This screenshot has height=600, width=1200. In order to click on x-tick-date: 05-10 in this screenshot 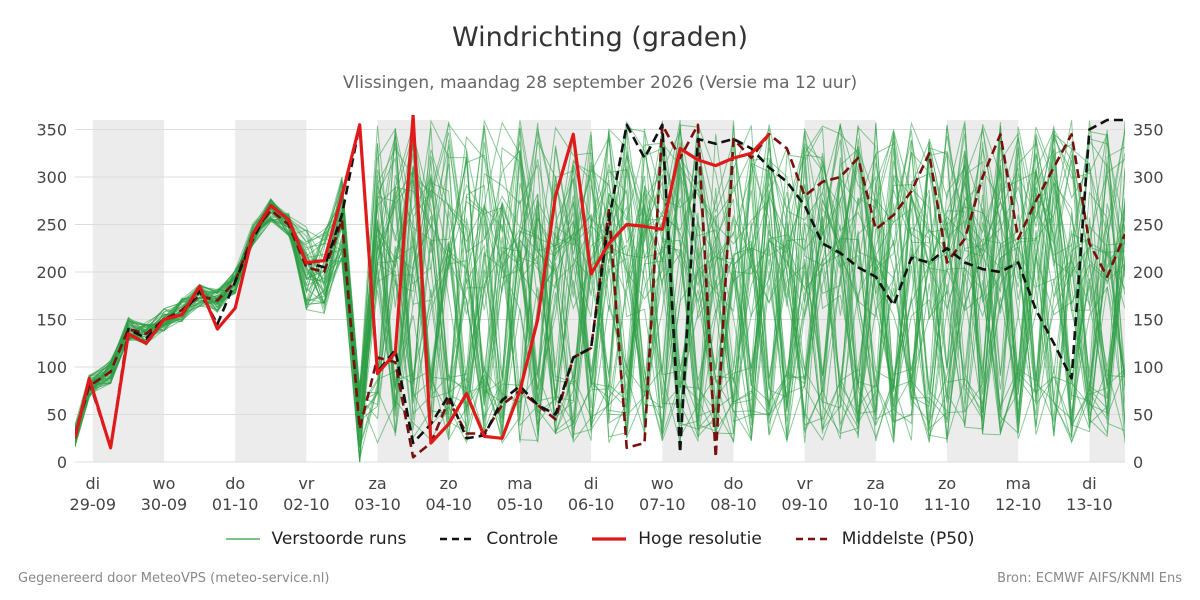, I will do `click(520, 504)`.